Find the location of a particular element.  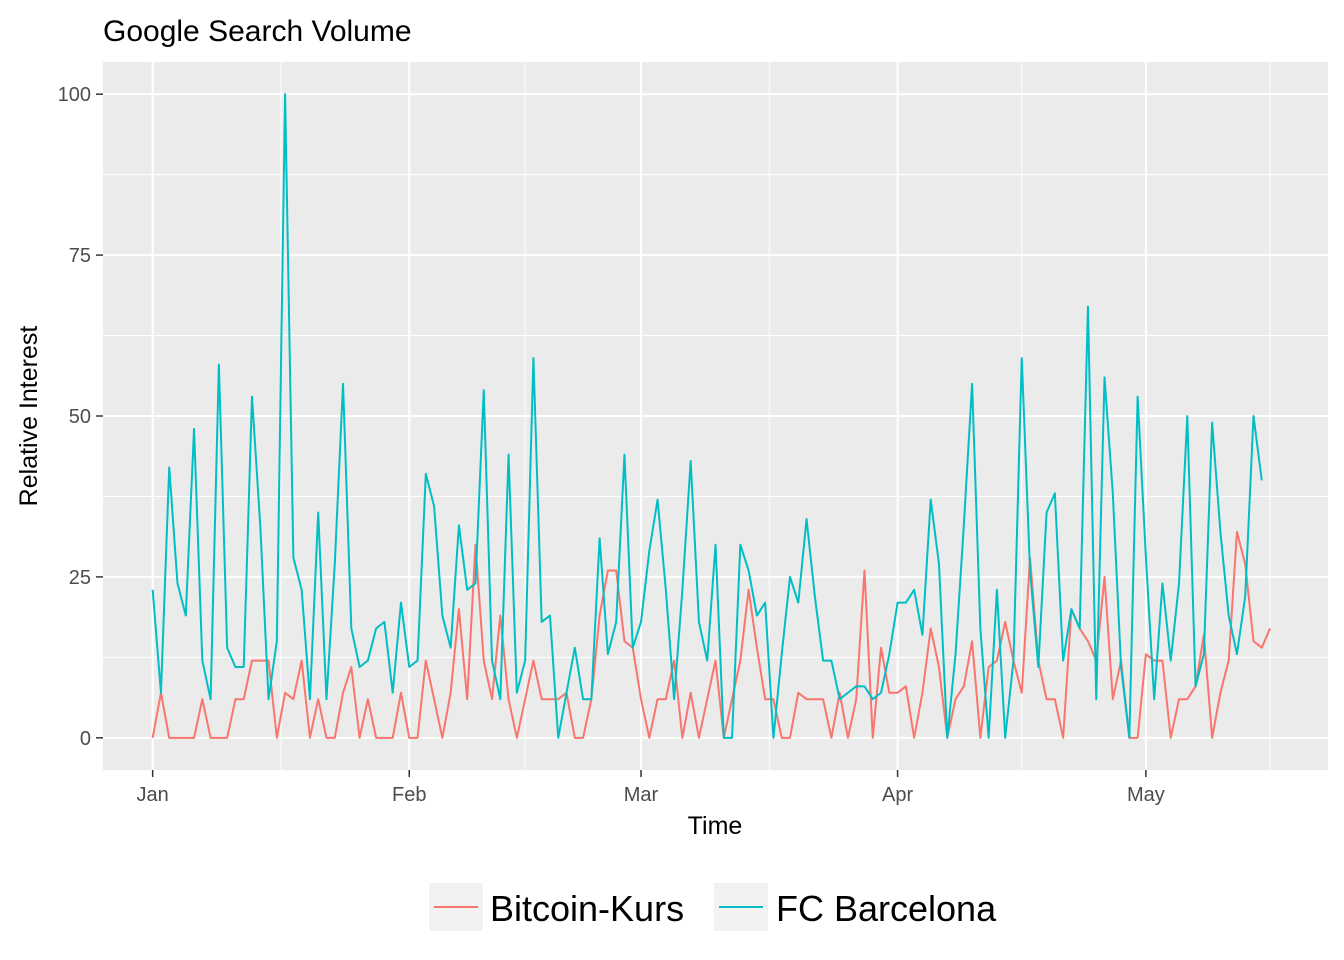

y-axis: 0 25 50 75 100 is located at coordinates (80, 417).